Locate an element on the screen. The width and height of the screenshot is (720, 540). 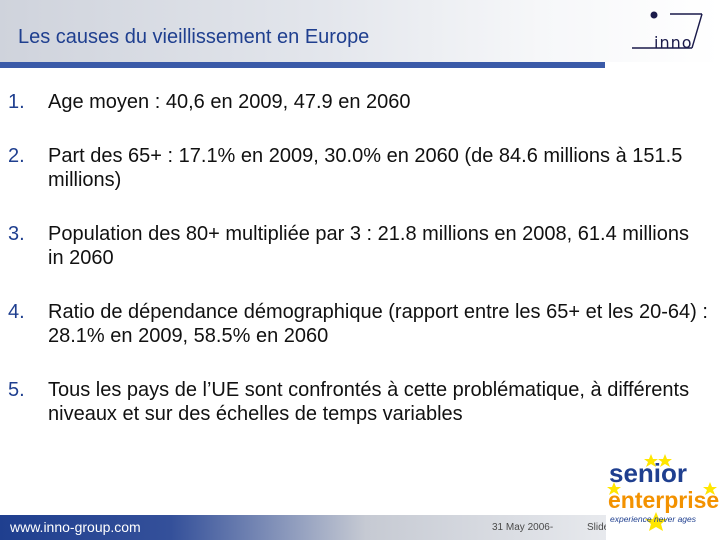
footer-date: 31 May 2006- is located at coordinates (523, 527).